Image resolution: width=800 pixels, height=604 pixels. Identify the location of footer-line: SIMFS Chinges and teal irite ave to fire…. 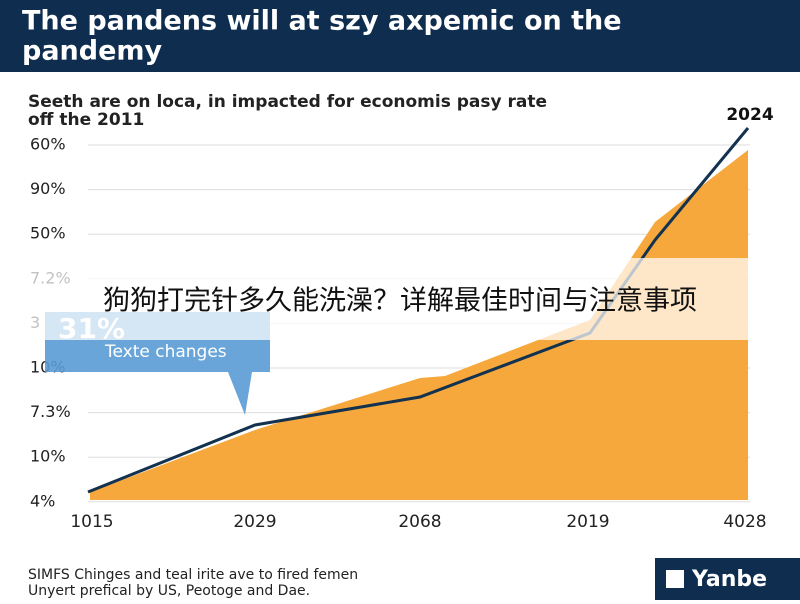
(193, 575).